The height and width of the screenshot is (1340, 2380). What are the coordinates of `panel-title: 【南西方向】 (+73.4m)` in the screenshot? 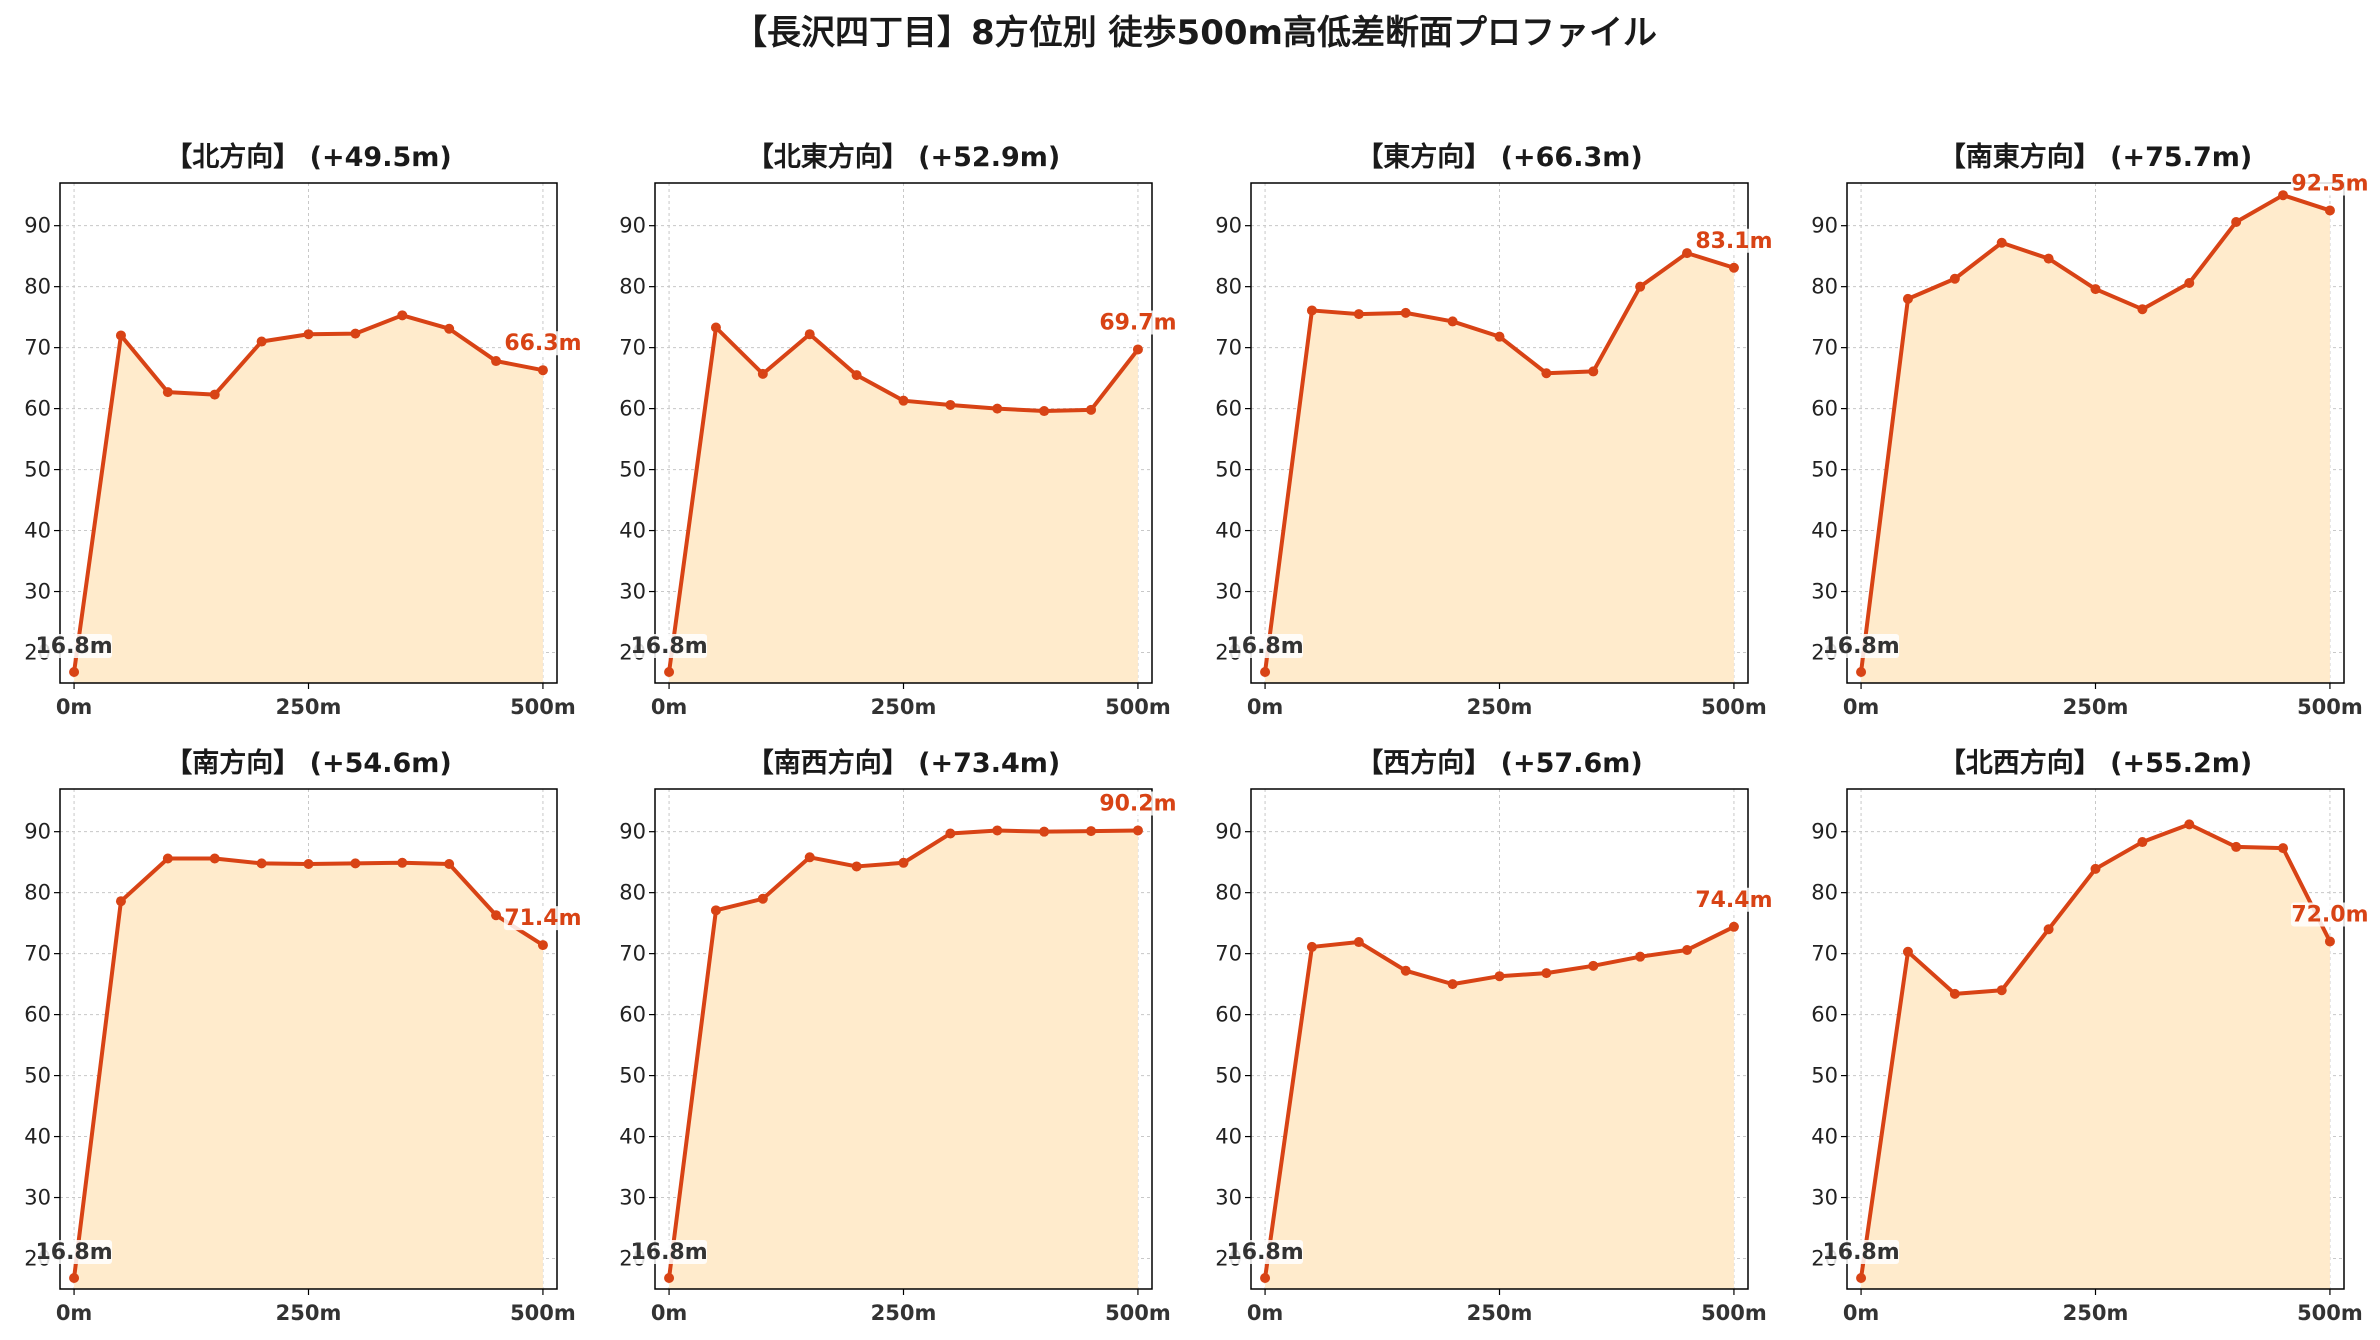 It's located at (903, 763).